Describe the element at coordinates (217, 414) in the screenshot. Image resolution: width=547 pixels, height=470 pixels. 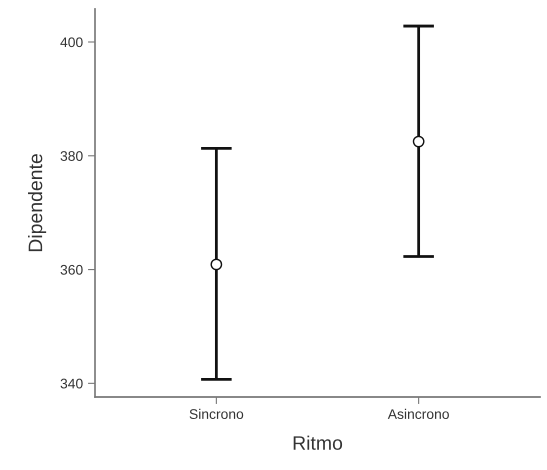
I see `x-tick-label: Sincrono` at that location.